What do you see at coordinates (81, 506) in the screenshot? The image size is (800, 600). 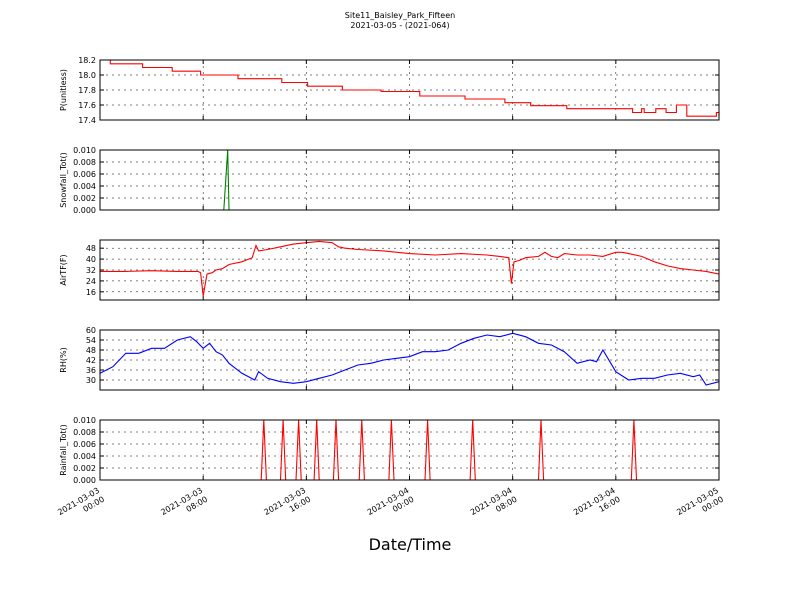 I see `x-tick-label: 2021-03-0300:00` at bounding box center [81, 506].